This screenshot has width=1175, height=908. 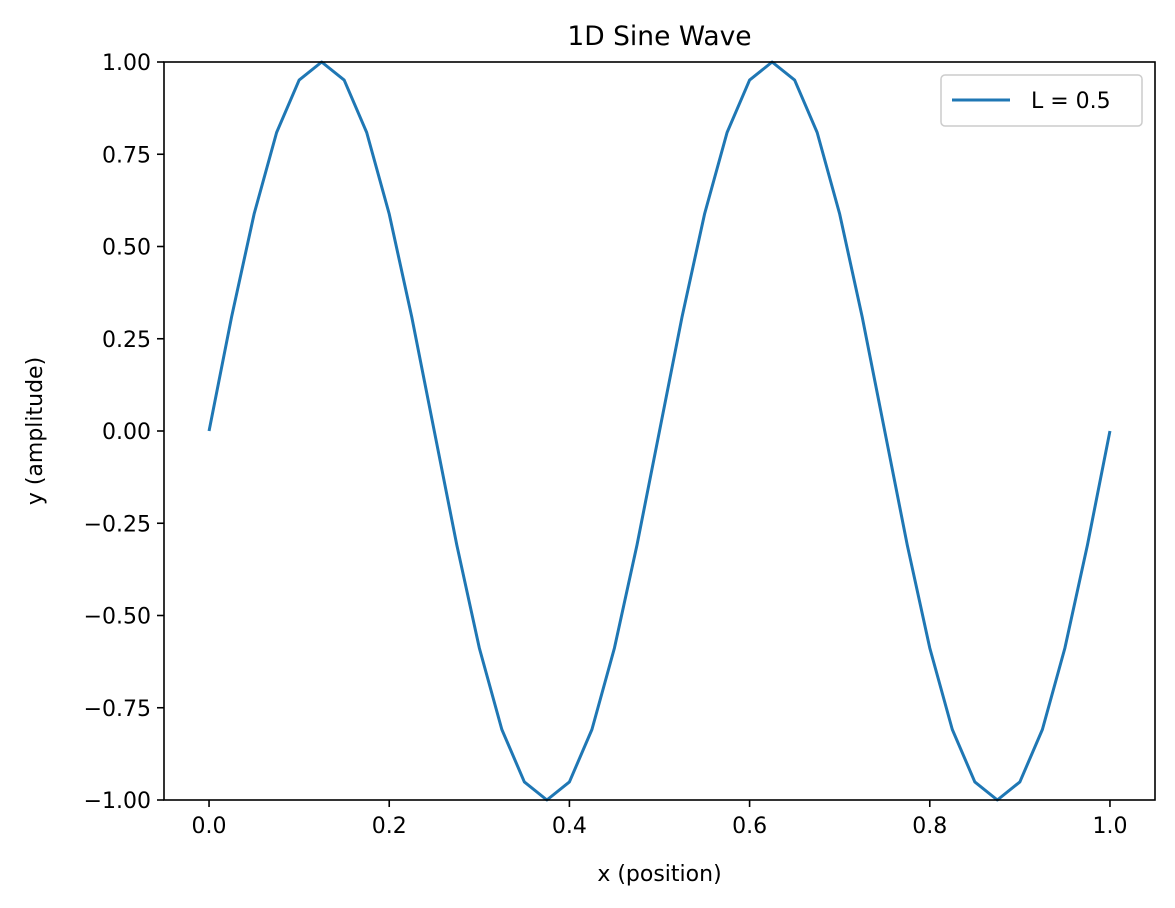 I want to click on y-tick-label: 0.00, so click(x=126, y=432).